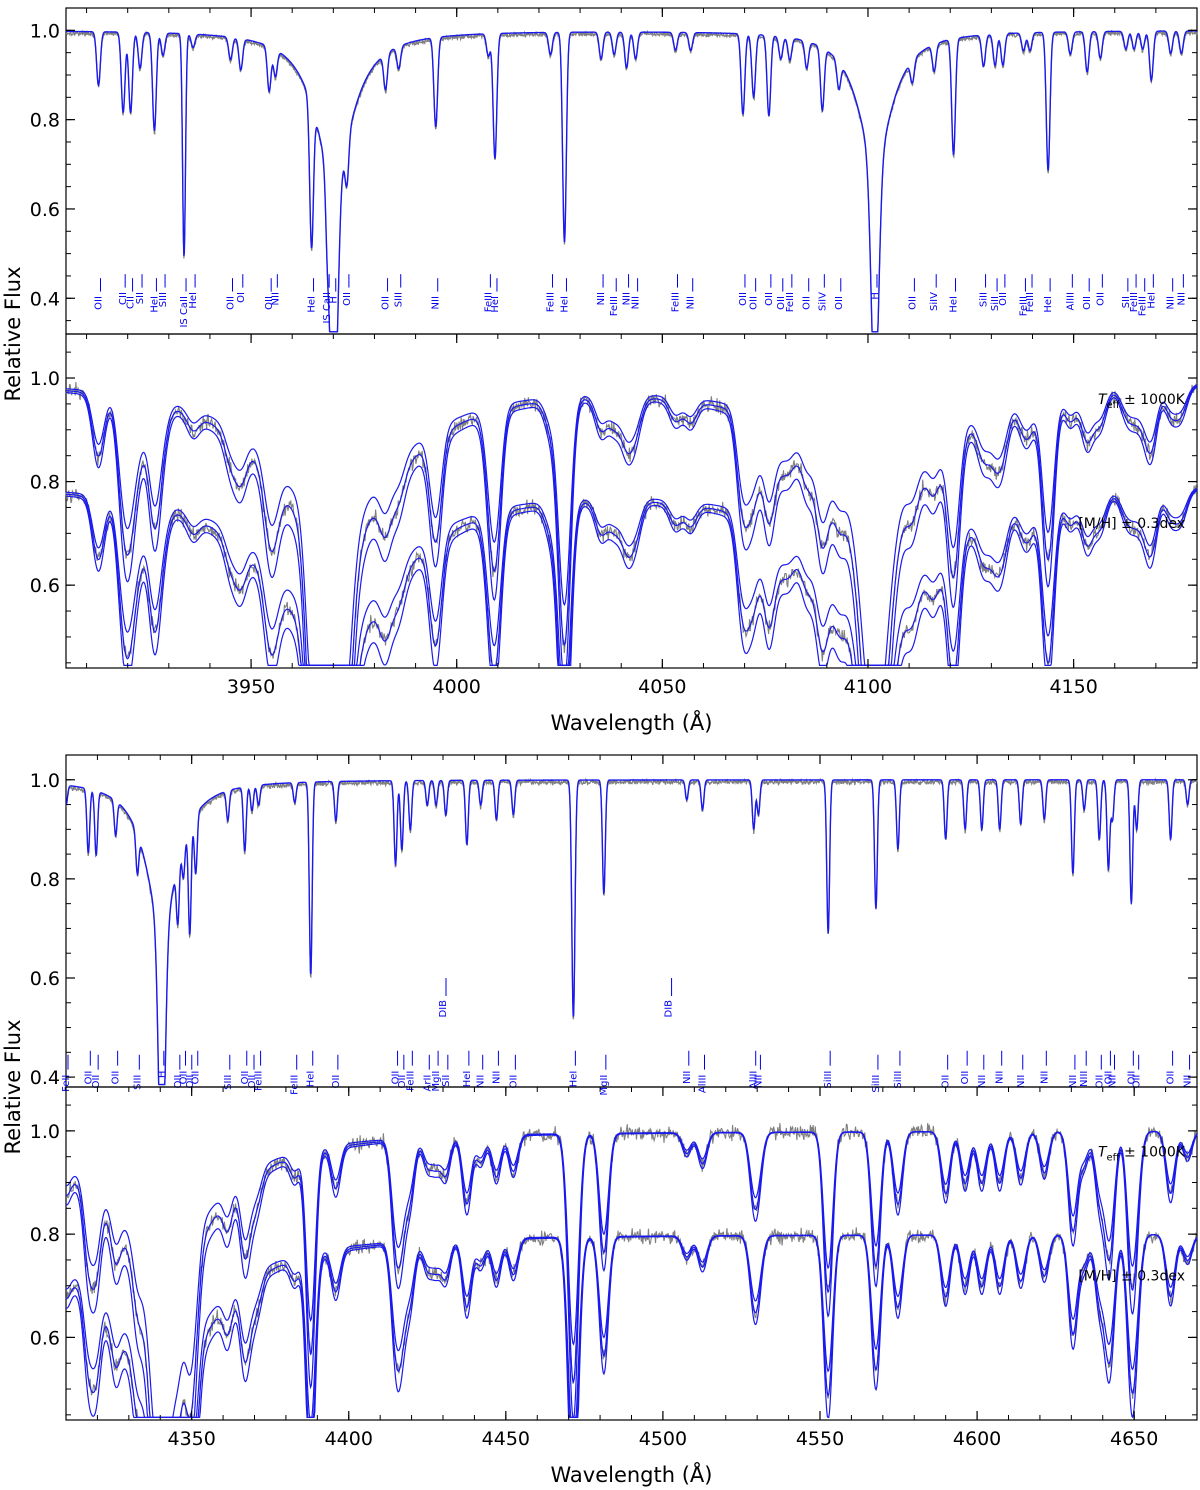 This screenshot has height=1490, width=1200. Describe the element at coordinates (868, 687) in the screenshot. I see `x-tick-label: 4100` at that location.